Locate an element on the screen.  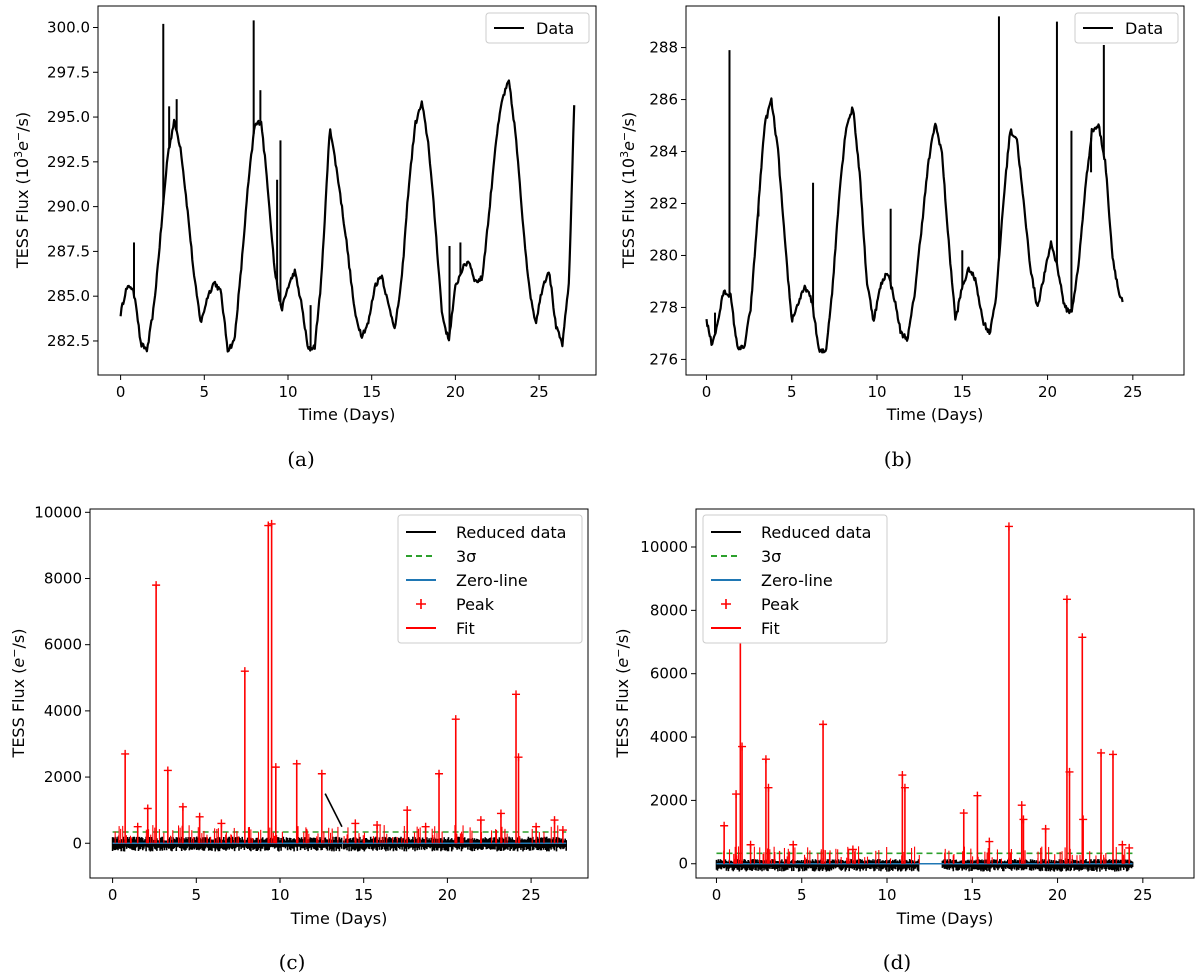
y-tick-label-a-4: 292.5 is located at coordinates (68, 162).